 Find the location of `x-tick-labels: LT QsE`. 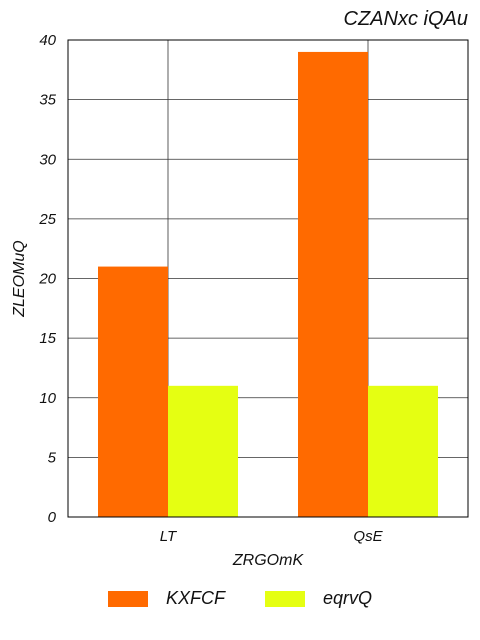

x-tick-labels: LT QsE is located at coordinates (272, 536).